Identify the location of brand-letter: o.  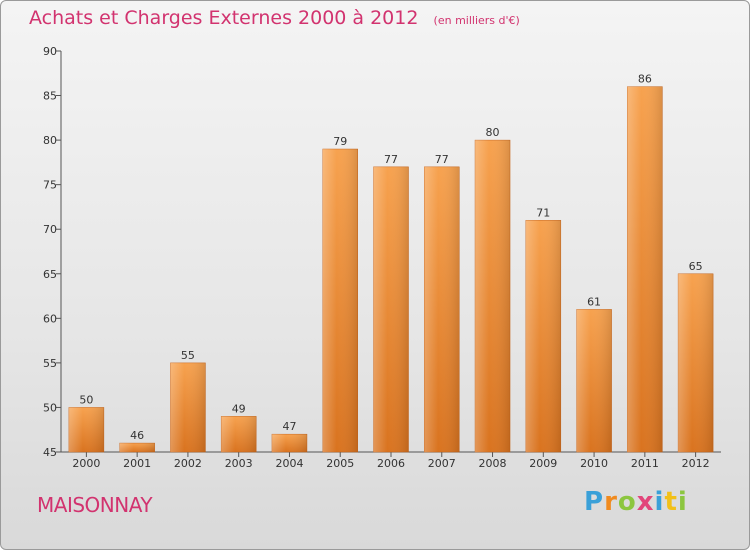
(627, 502).